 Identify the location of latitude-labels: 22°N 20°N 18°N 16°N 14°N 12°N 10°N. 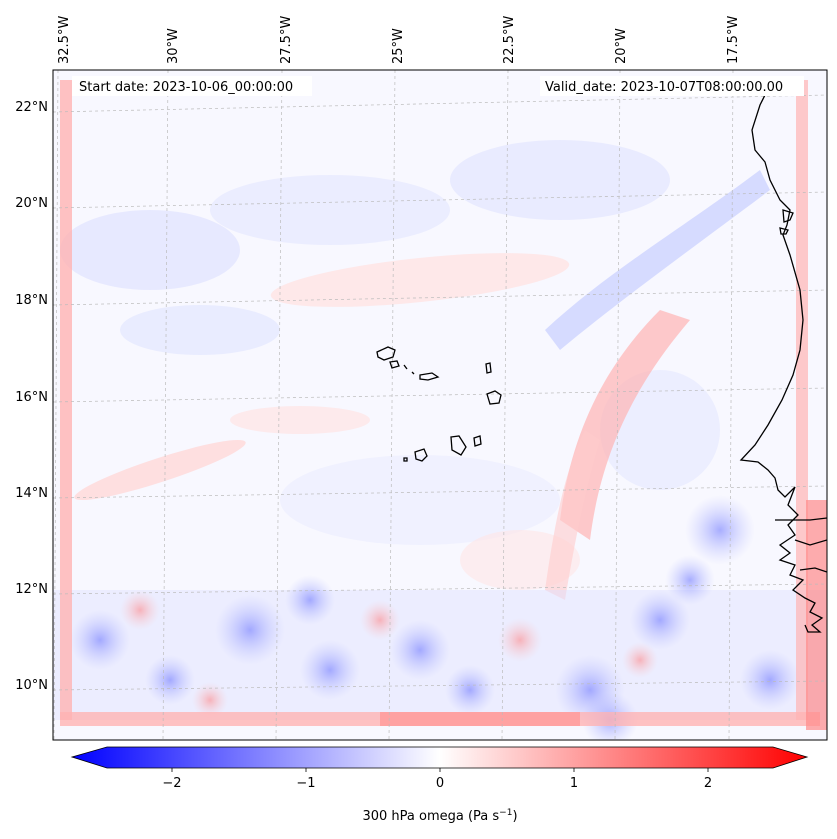
(31, 396).